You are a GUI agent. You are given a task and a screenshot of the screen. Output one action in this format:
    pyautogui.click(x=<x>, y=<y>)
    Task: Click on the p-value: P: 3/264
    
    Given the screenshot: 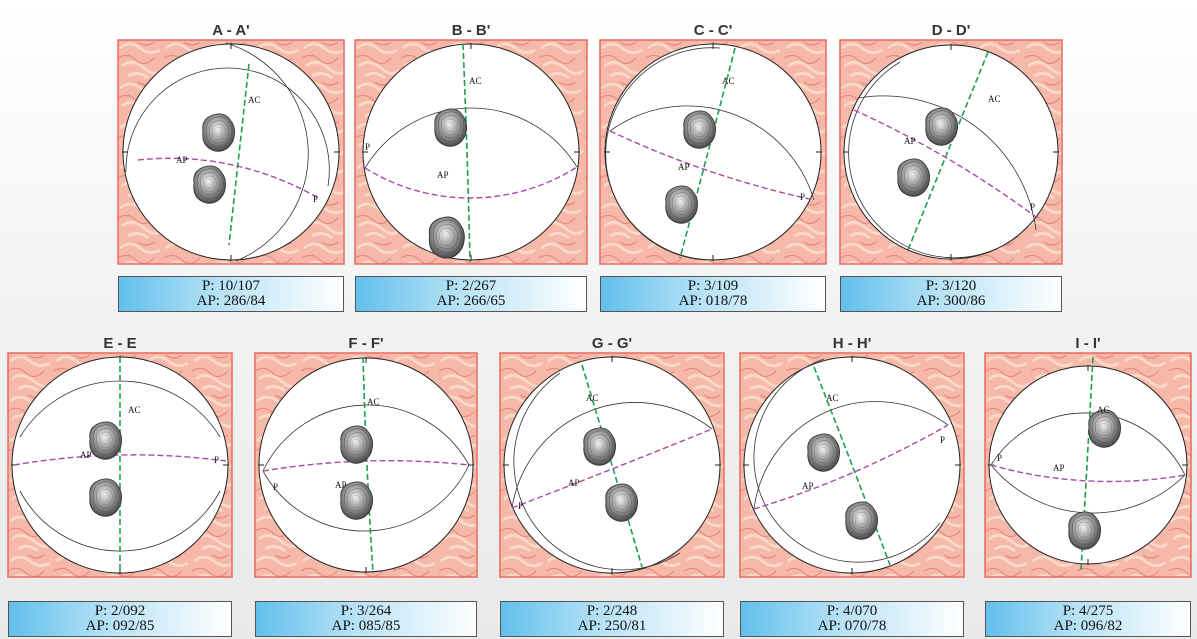 What is the action you would take?
    pyautogui.click(x=366, y=611)
    